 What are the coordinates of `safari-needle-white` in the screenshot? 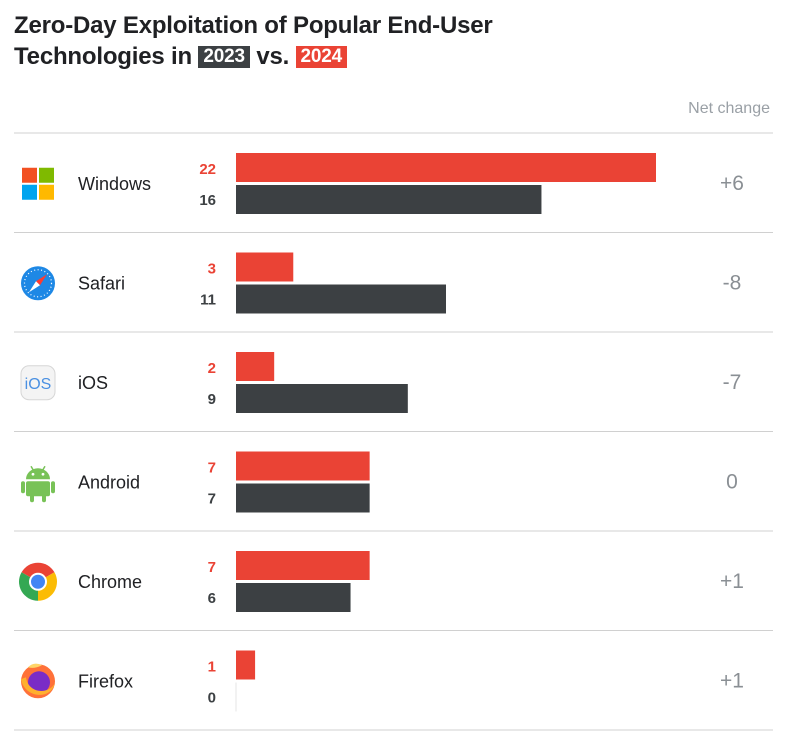 It's located at (34, 287).